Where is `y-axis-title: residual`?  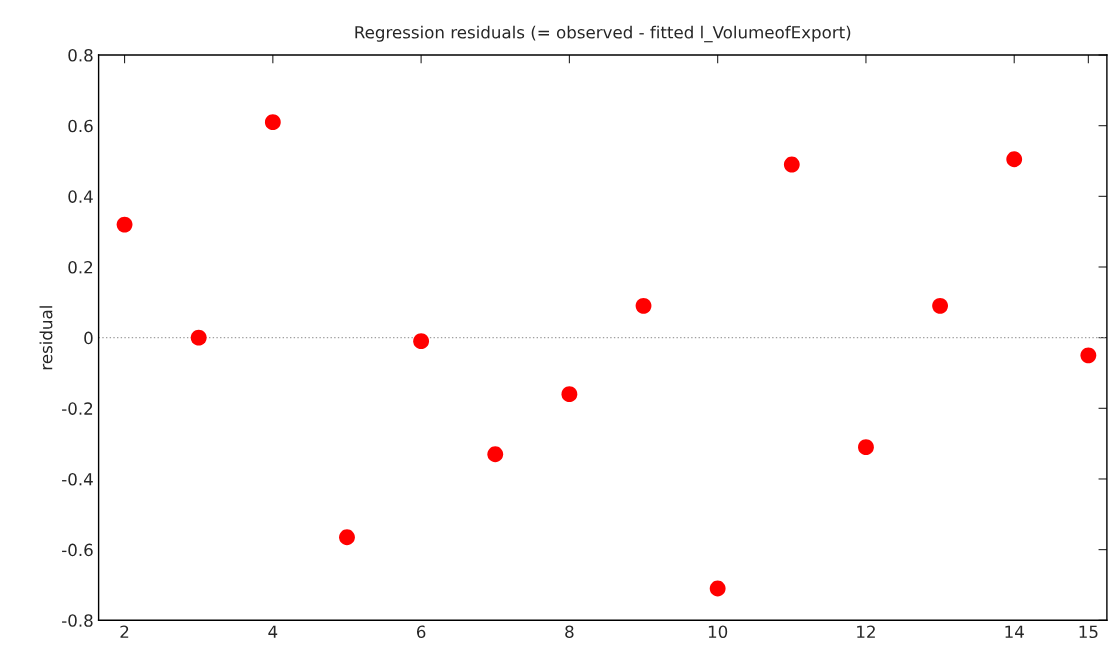
y-axis-title: residual is located at coordinates (46, 338).